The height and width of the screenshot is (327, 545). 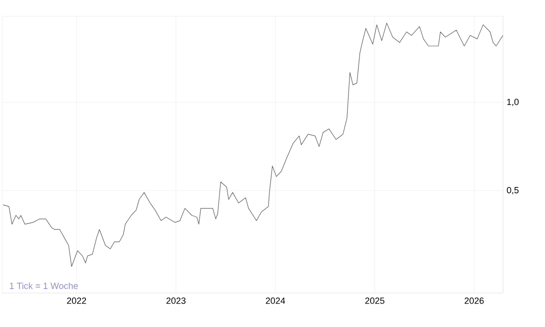 What do you see at coordinates (374, 301) in the screenshot?
I see `x-tick-label: 2025` at bounding box center [374, 301].